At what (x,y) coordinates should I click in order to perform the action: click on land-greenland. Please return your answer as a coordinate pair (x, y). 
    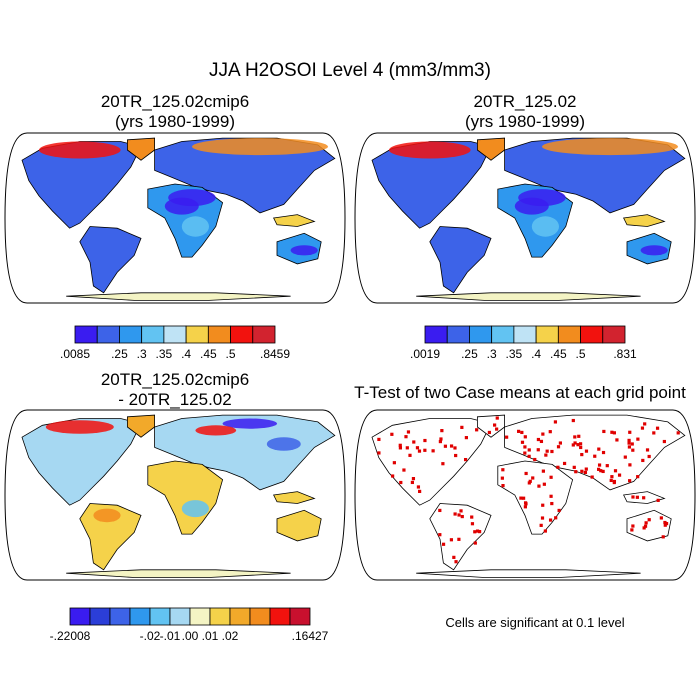
    Looking at the image, I should click on (141, 426).